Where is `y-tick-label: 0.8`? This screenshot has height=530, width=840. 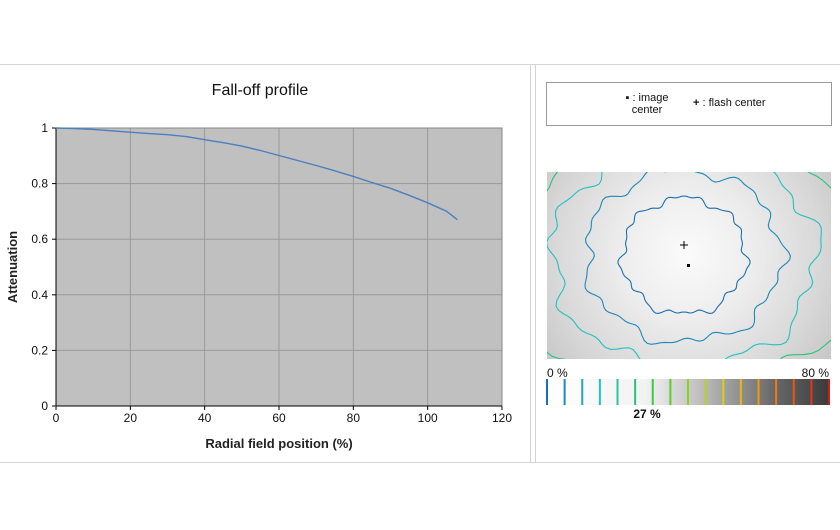 y-tick-label: 0.8 is located at coordinates (39, 184).